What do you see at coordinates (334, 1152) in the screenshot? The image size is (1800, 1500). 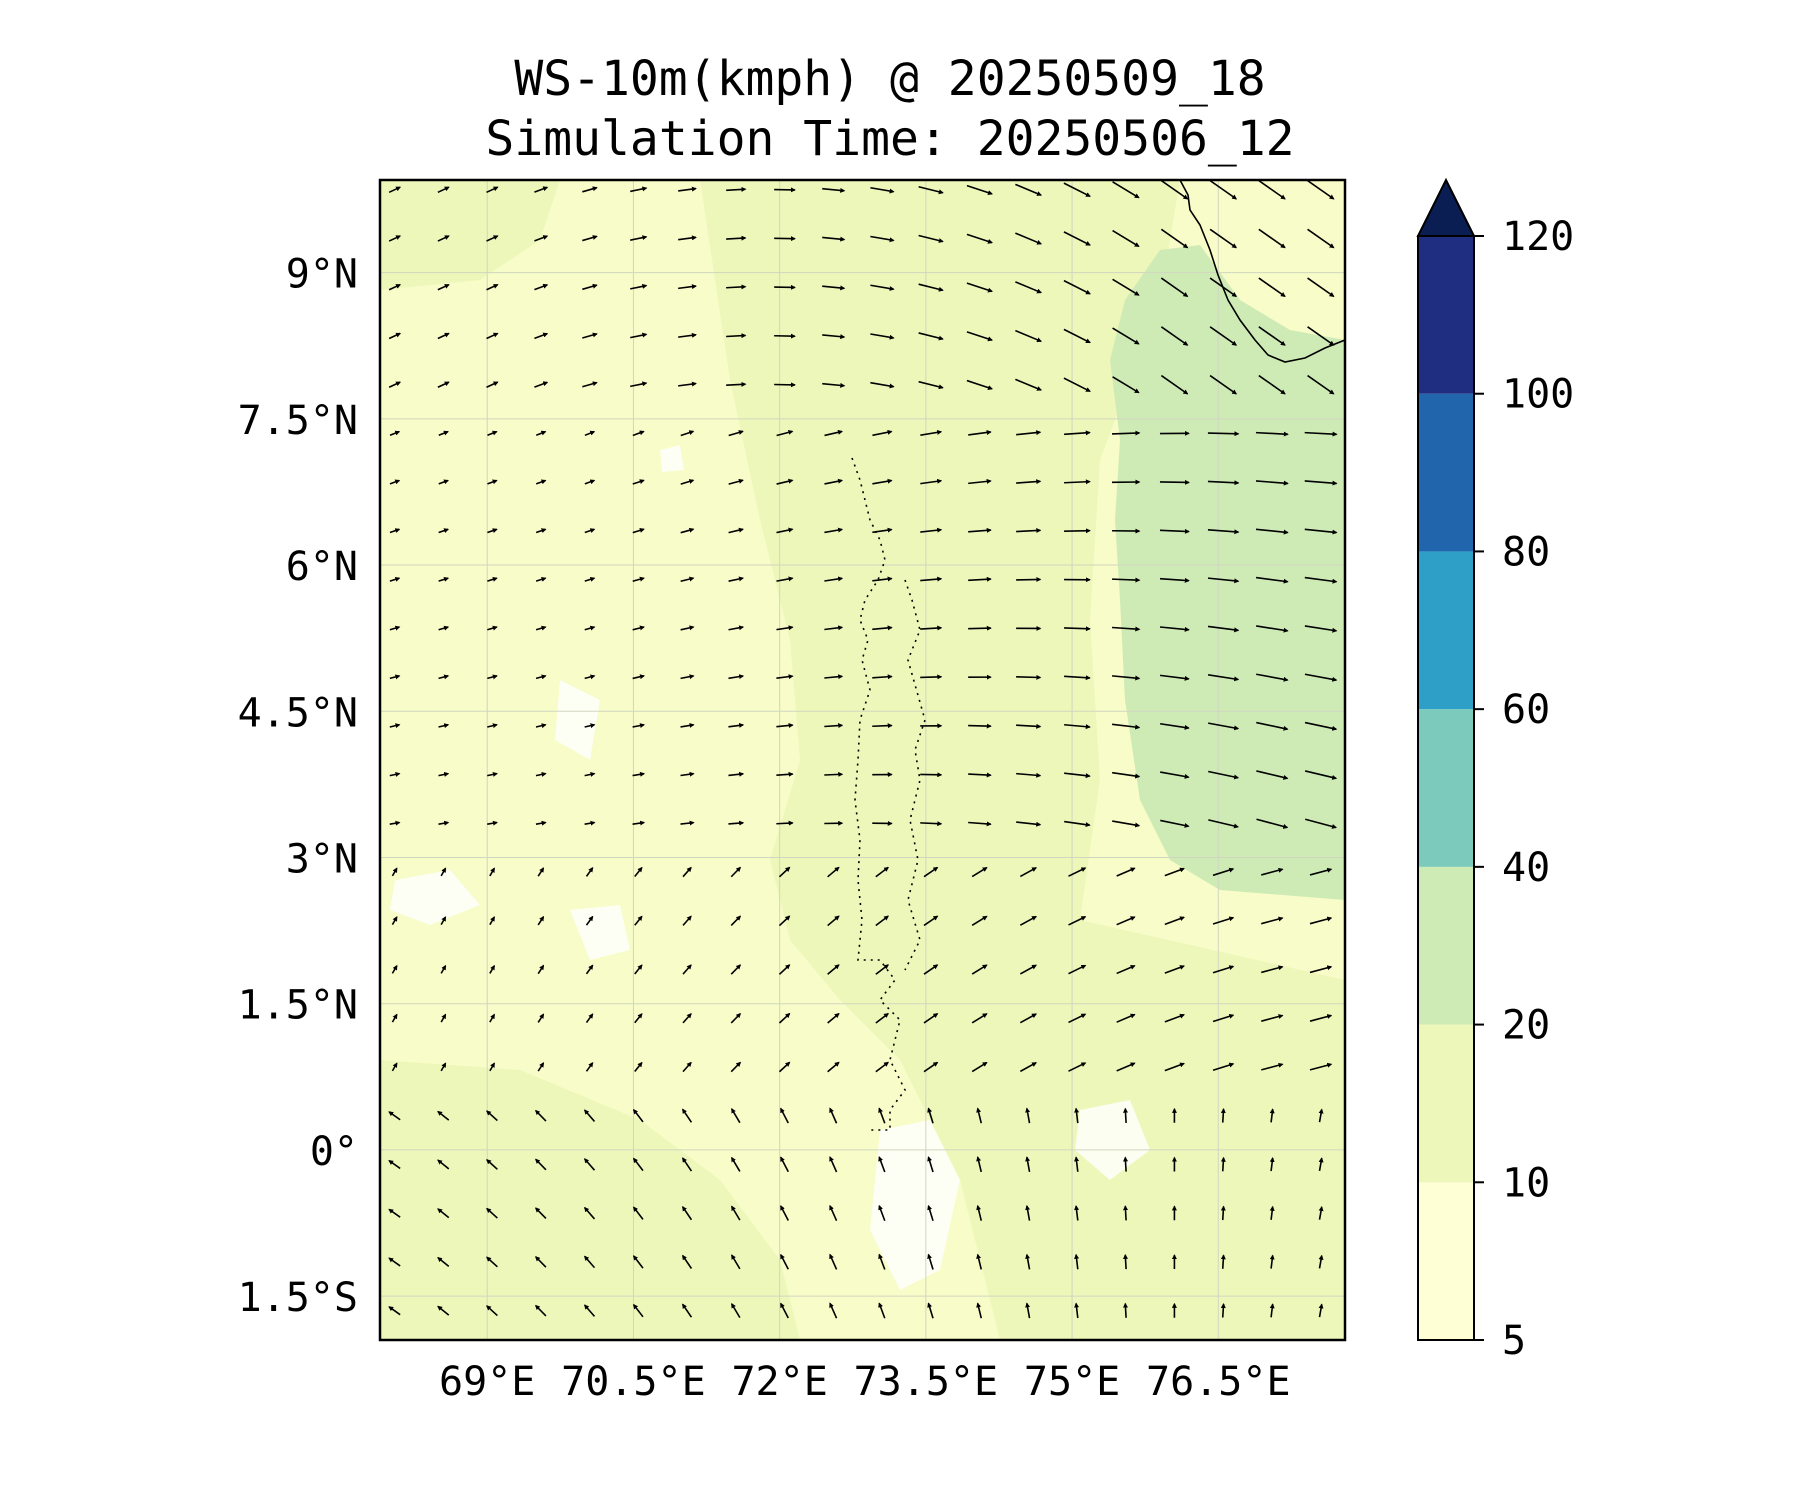 I see `lat-tick-label: 0°` at bounding box center [334, 1152].